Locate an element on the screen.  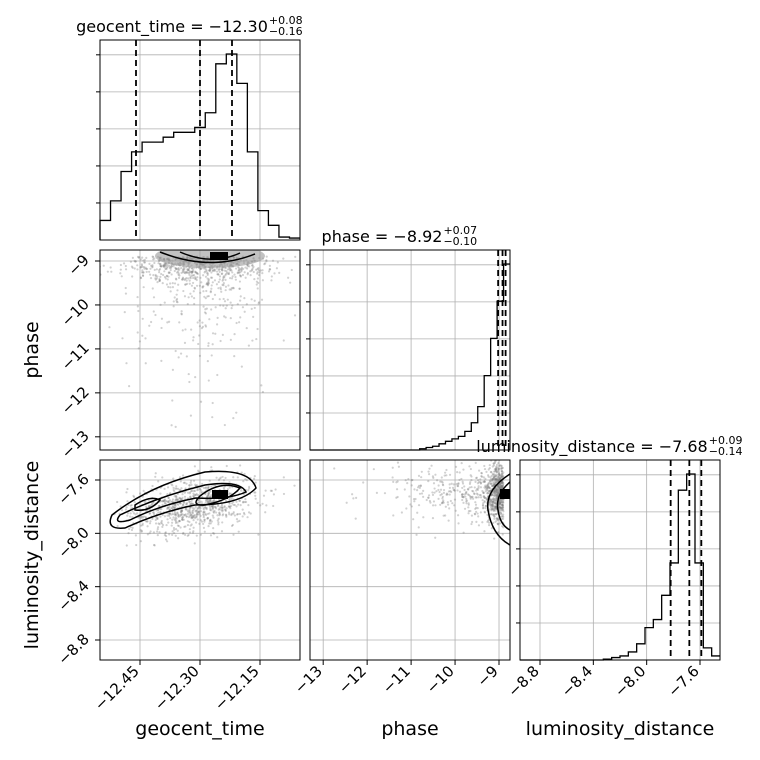
frame-geocent_time is located at coordinates (200, 140).